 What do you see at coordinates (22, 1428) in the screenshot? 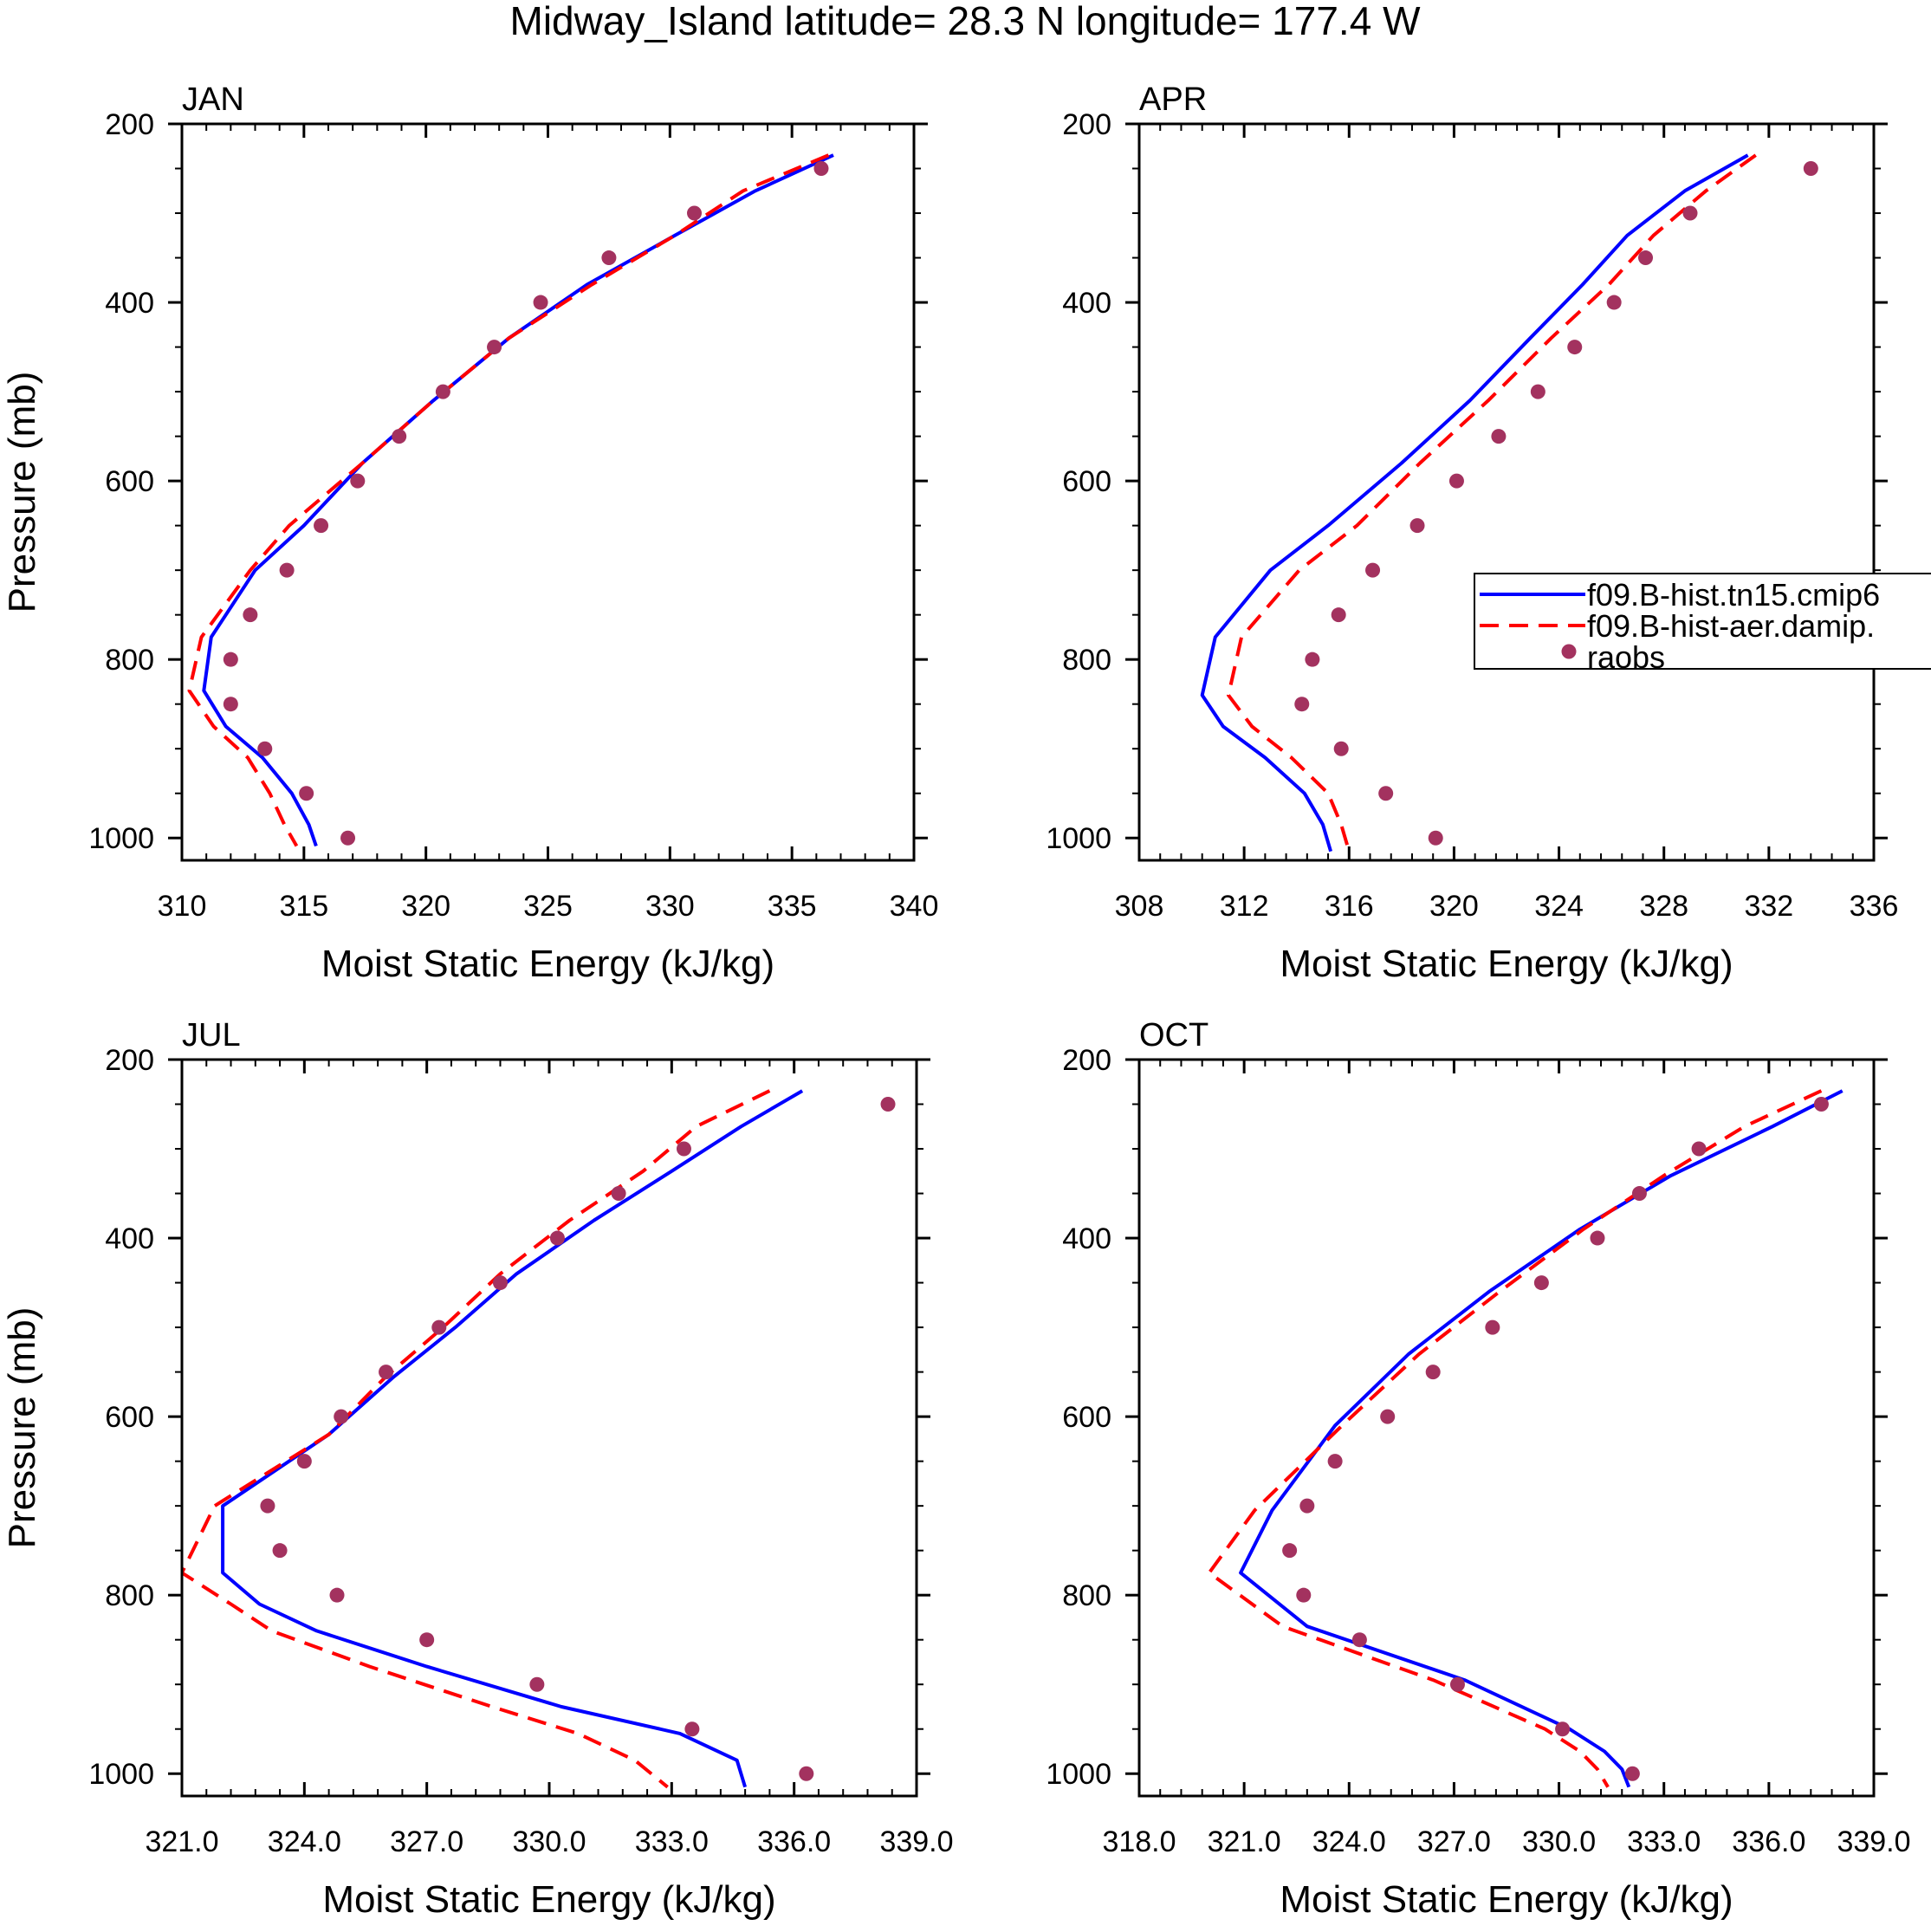
I see `y-axis-label: Pressure (mb)` at bounding box center [22, 1428].